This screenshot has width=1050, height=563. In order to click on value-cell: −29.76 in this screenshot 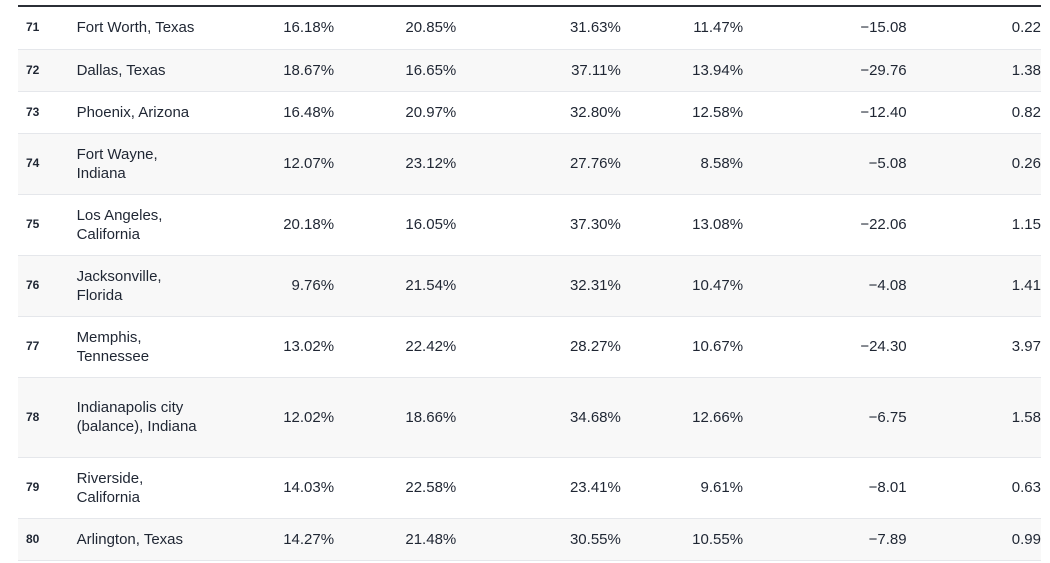, I will do `click(825, 70)`.